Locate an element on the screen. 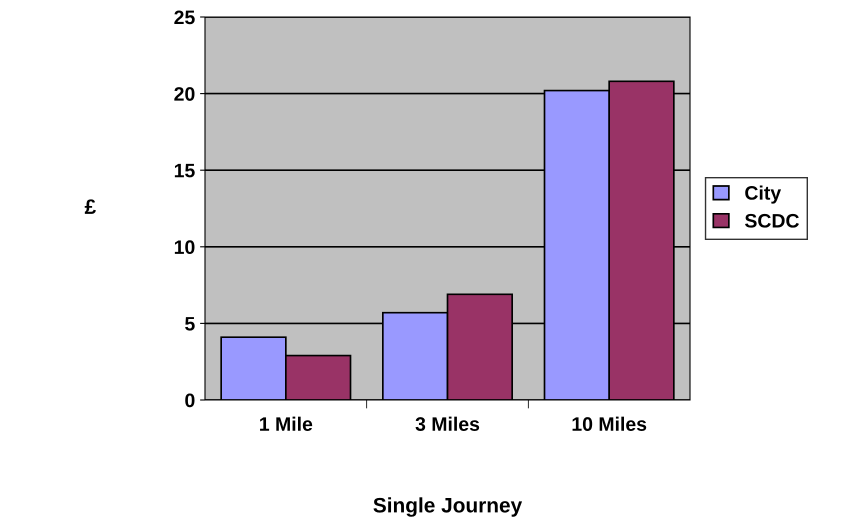 Image resolution: width=864 pixels, height=531 pixels. legend-label: SCDC is located at coordinates (771, 221).